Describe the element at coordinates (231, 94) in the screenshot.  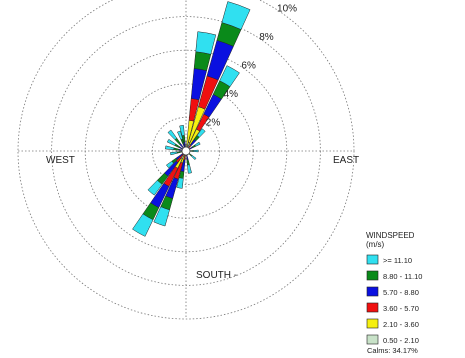
I see `ring-label: 4%` at that location.